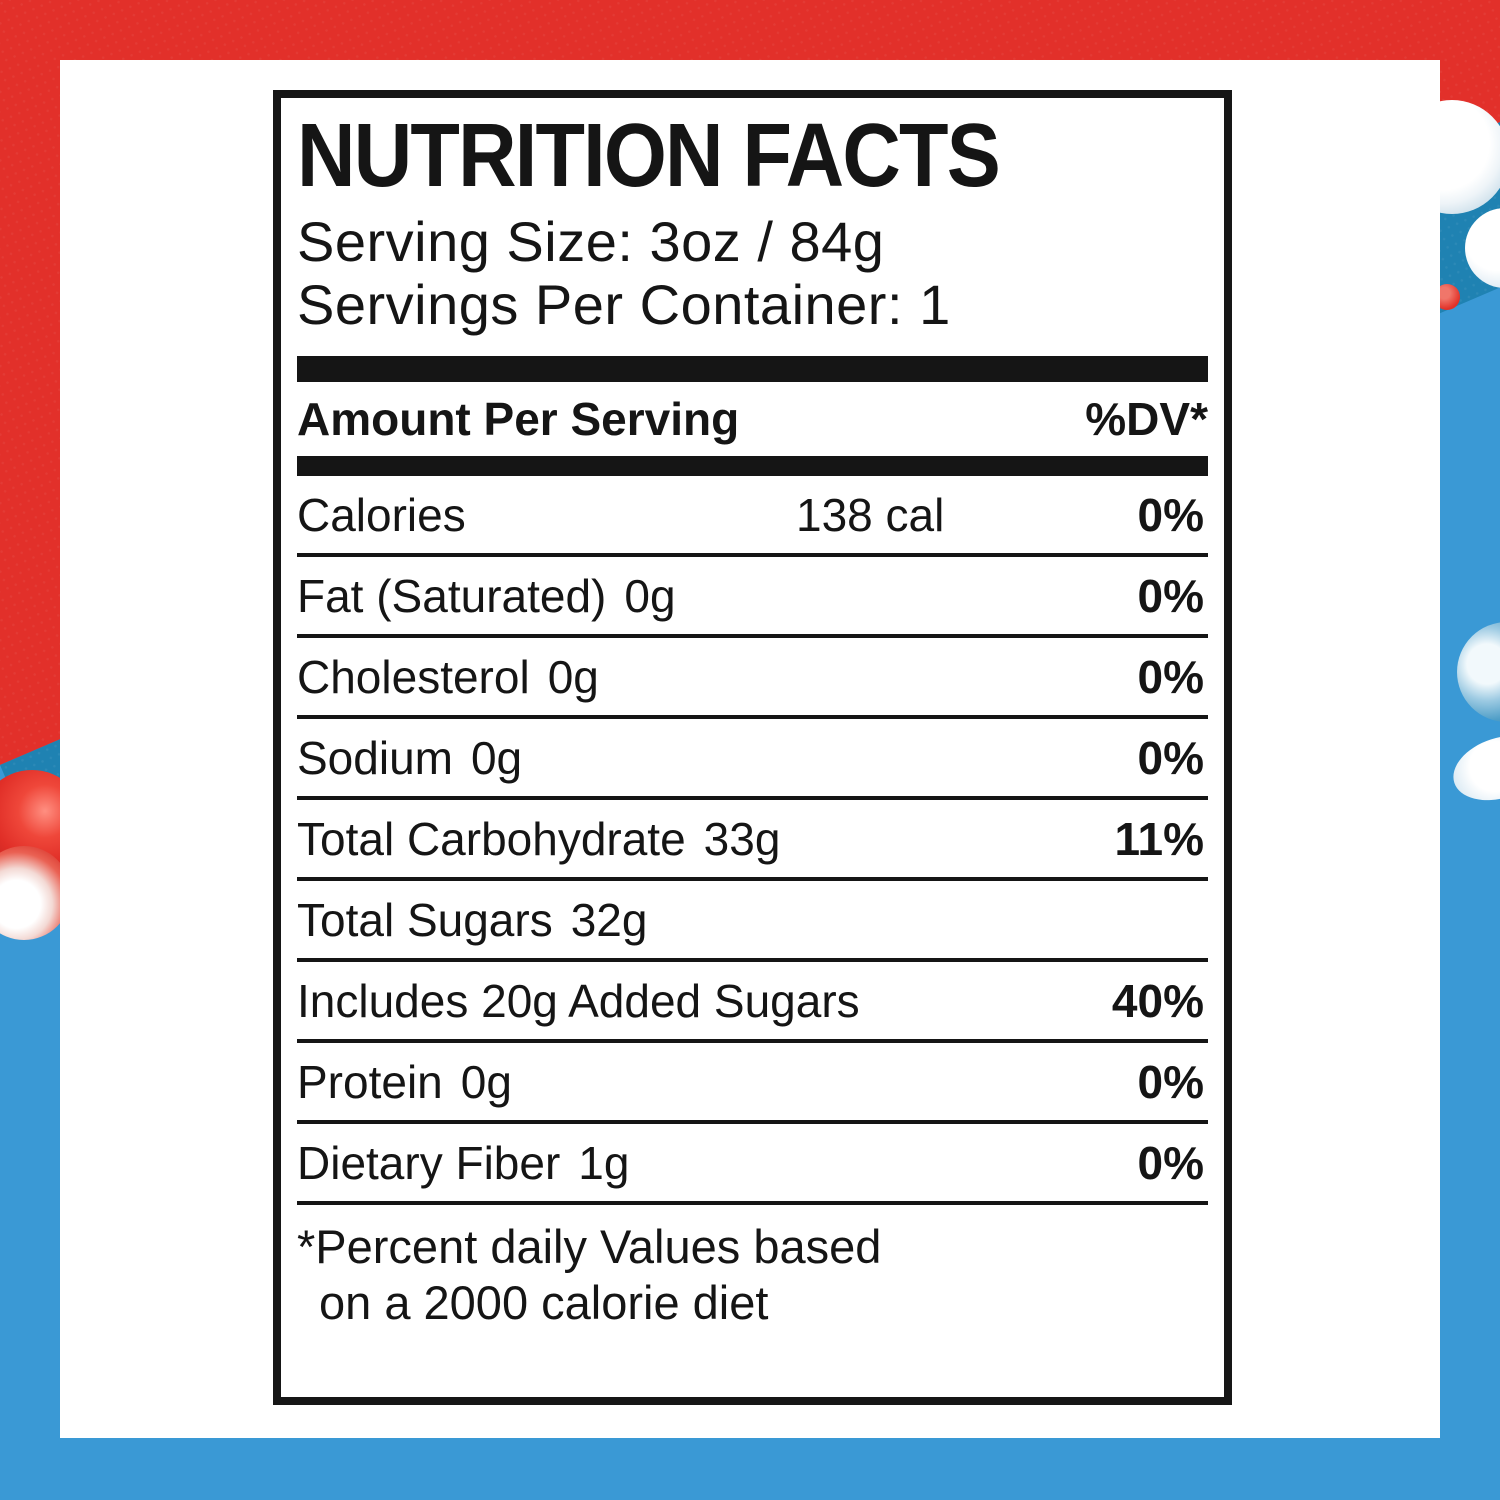  Describe the element at coordinates (870, 514) in the screenshot. I see `row-mid-value: 138 cal` at that location.